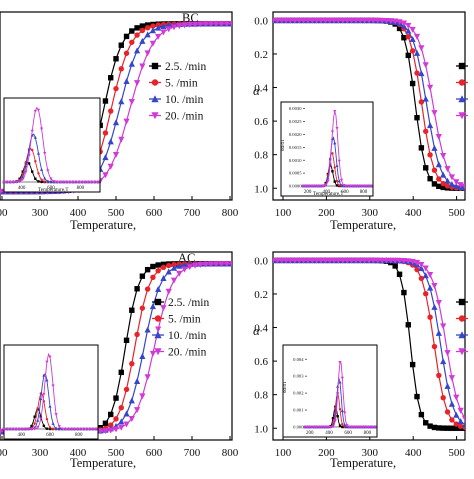 The width and height of the screenshot is (474, 479). I want to click on inset-frame, so click(330, 391).